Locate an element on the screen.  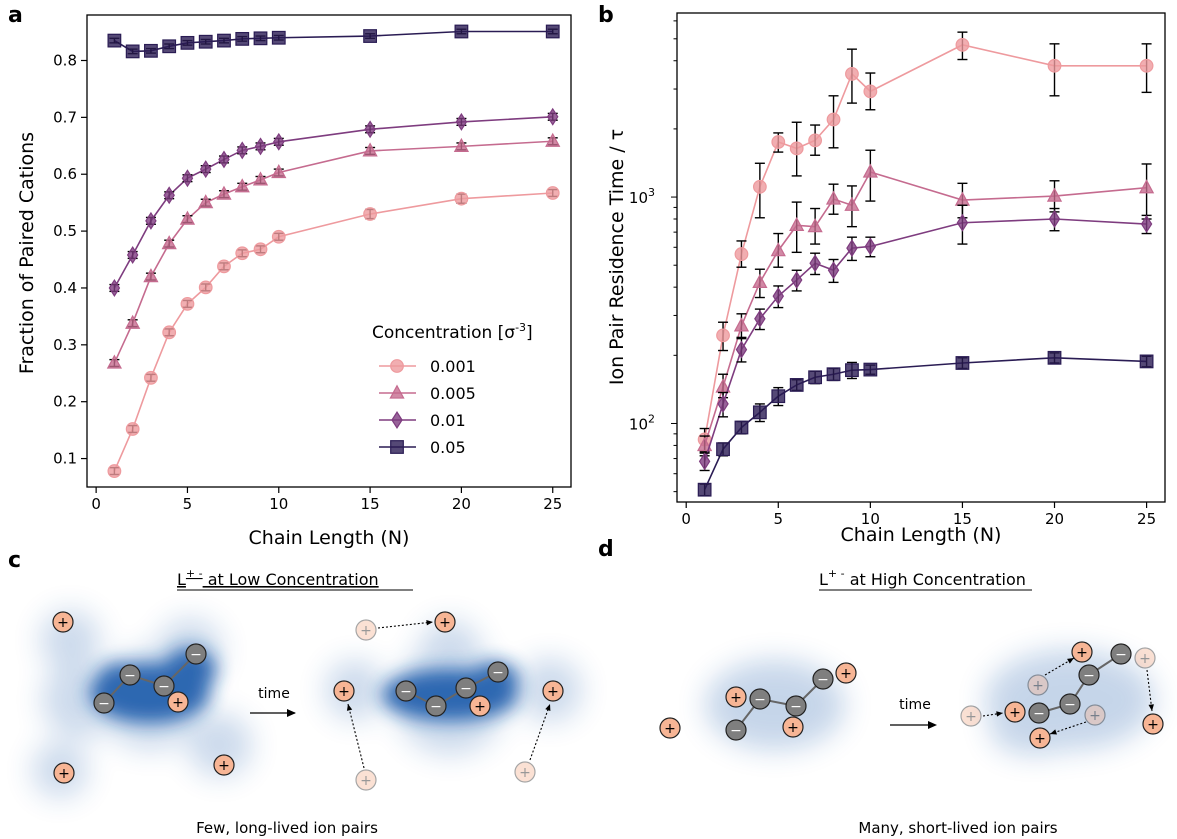
x-tick-label: 15 is located at coordinates (962, 519).